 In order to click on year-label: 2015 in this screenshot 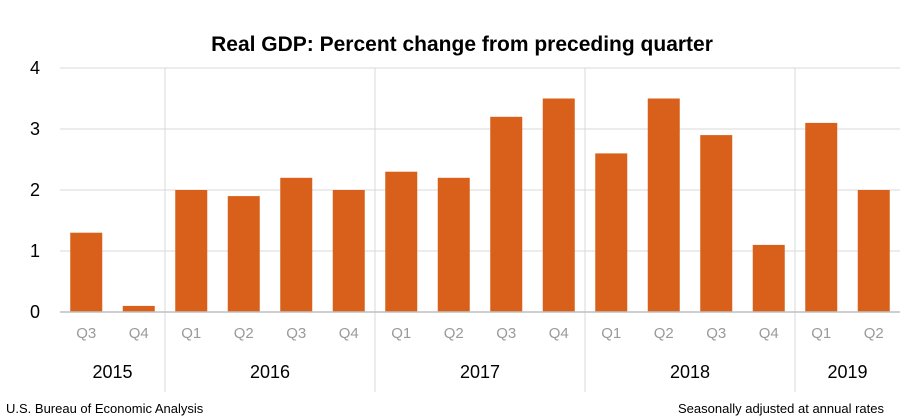, I will do `click(112, 372)`.